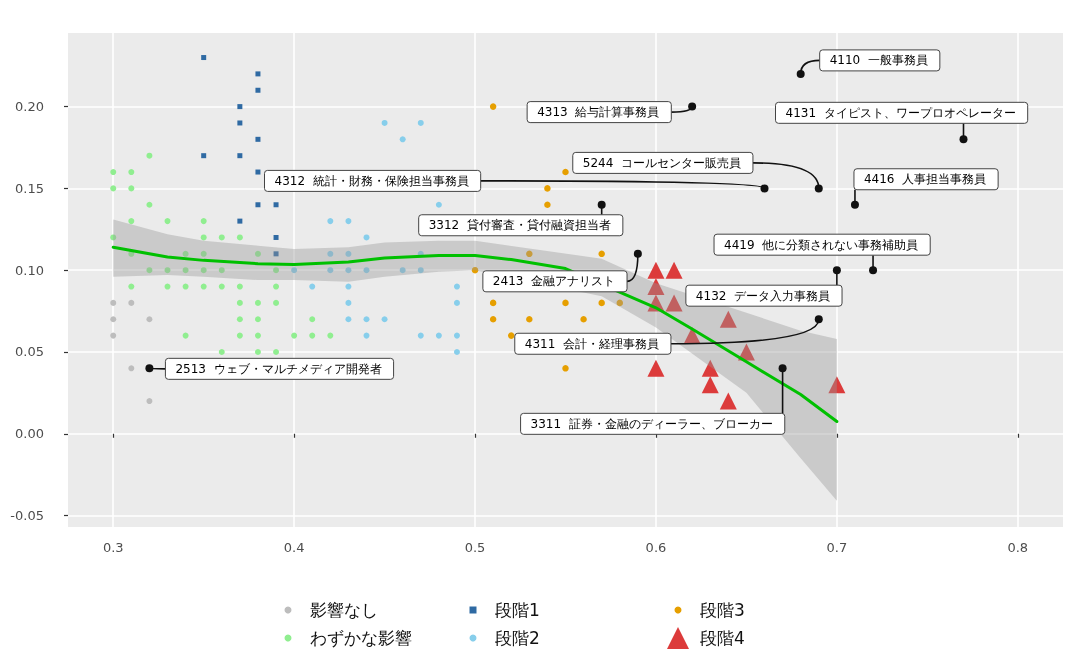 This screenshot has height=665, width=1088. What do you see at coordinates (29, 352) in the screenshot?
I see `y-tick-label: 0.05` at bounding box center [29, 352].